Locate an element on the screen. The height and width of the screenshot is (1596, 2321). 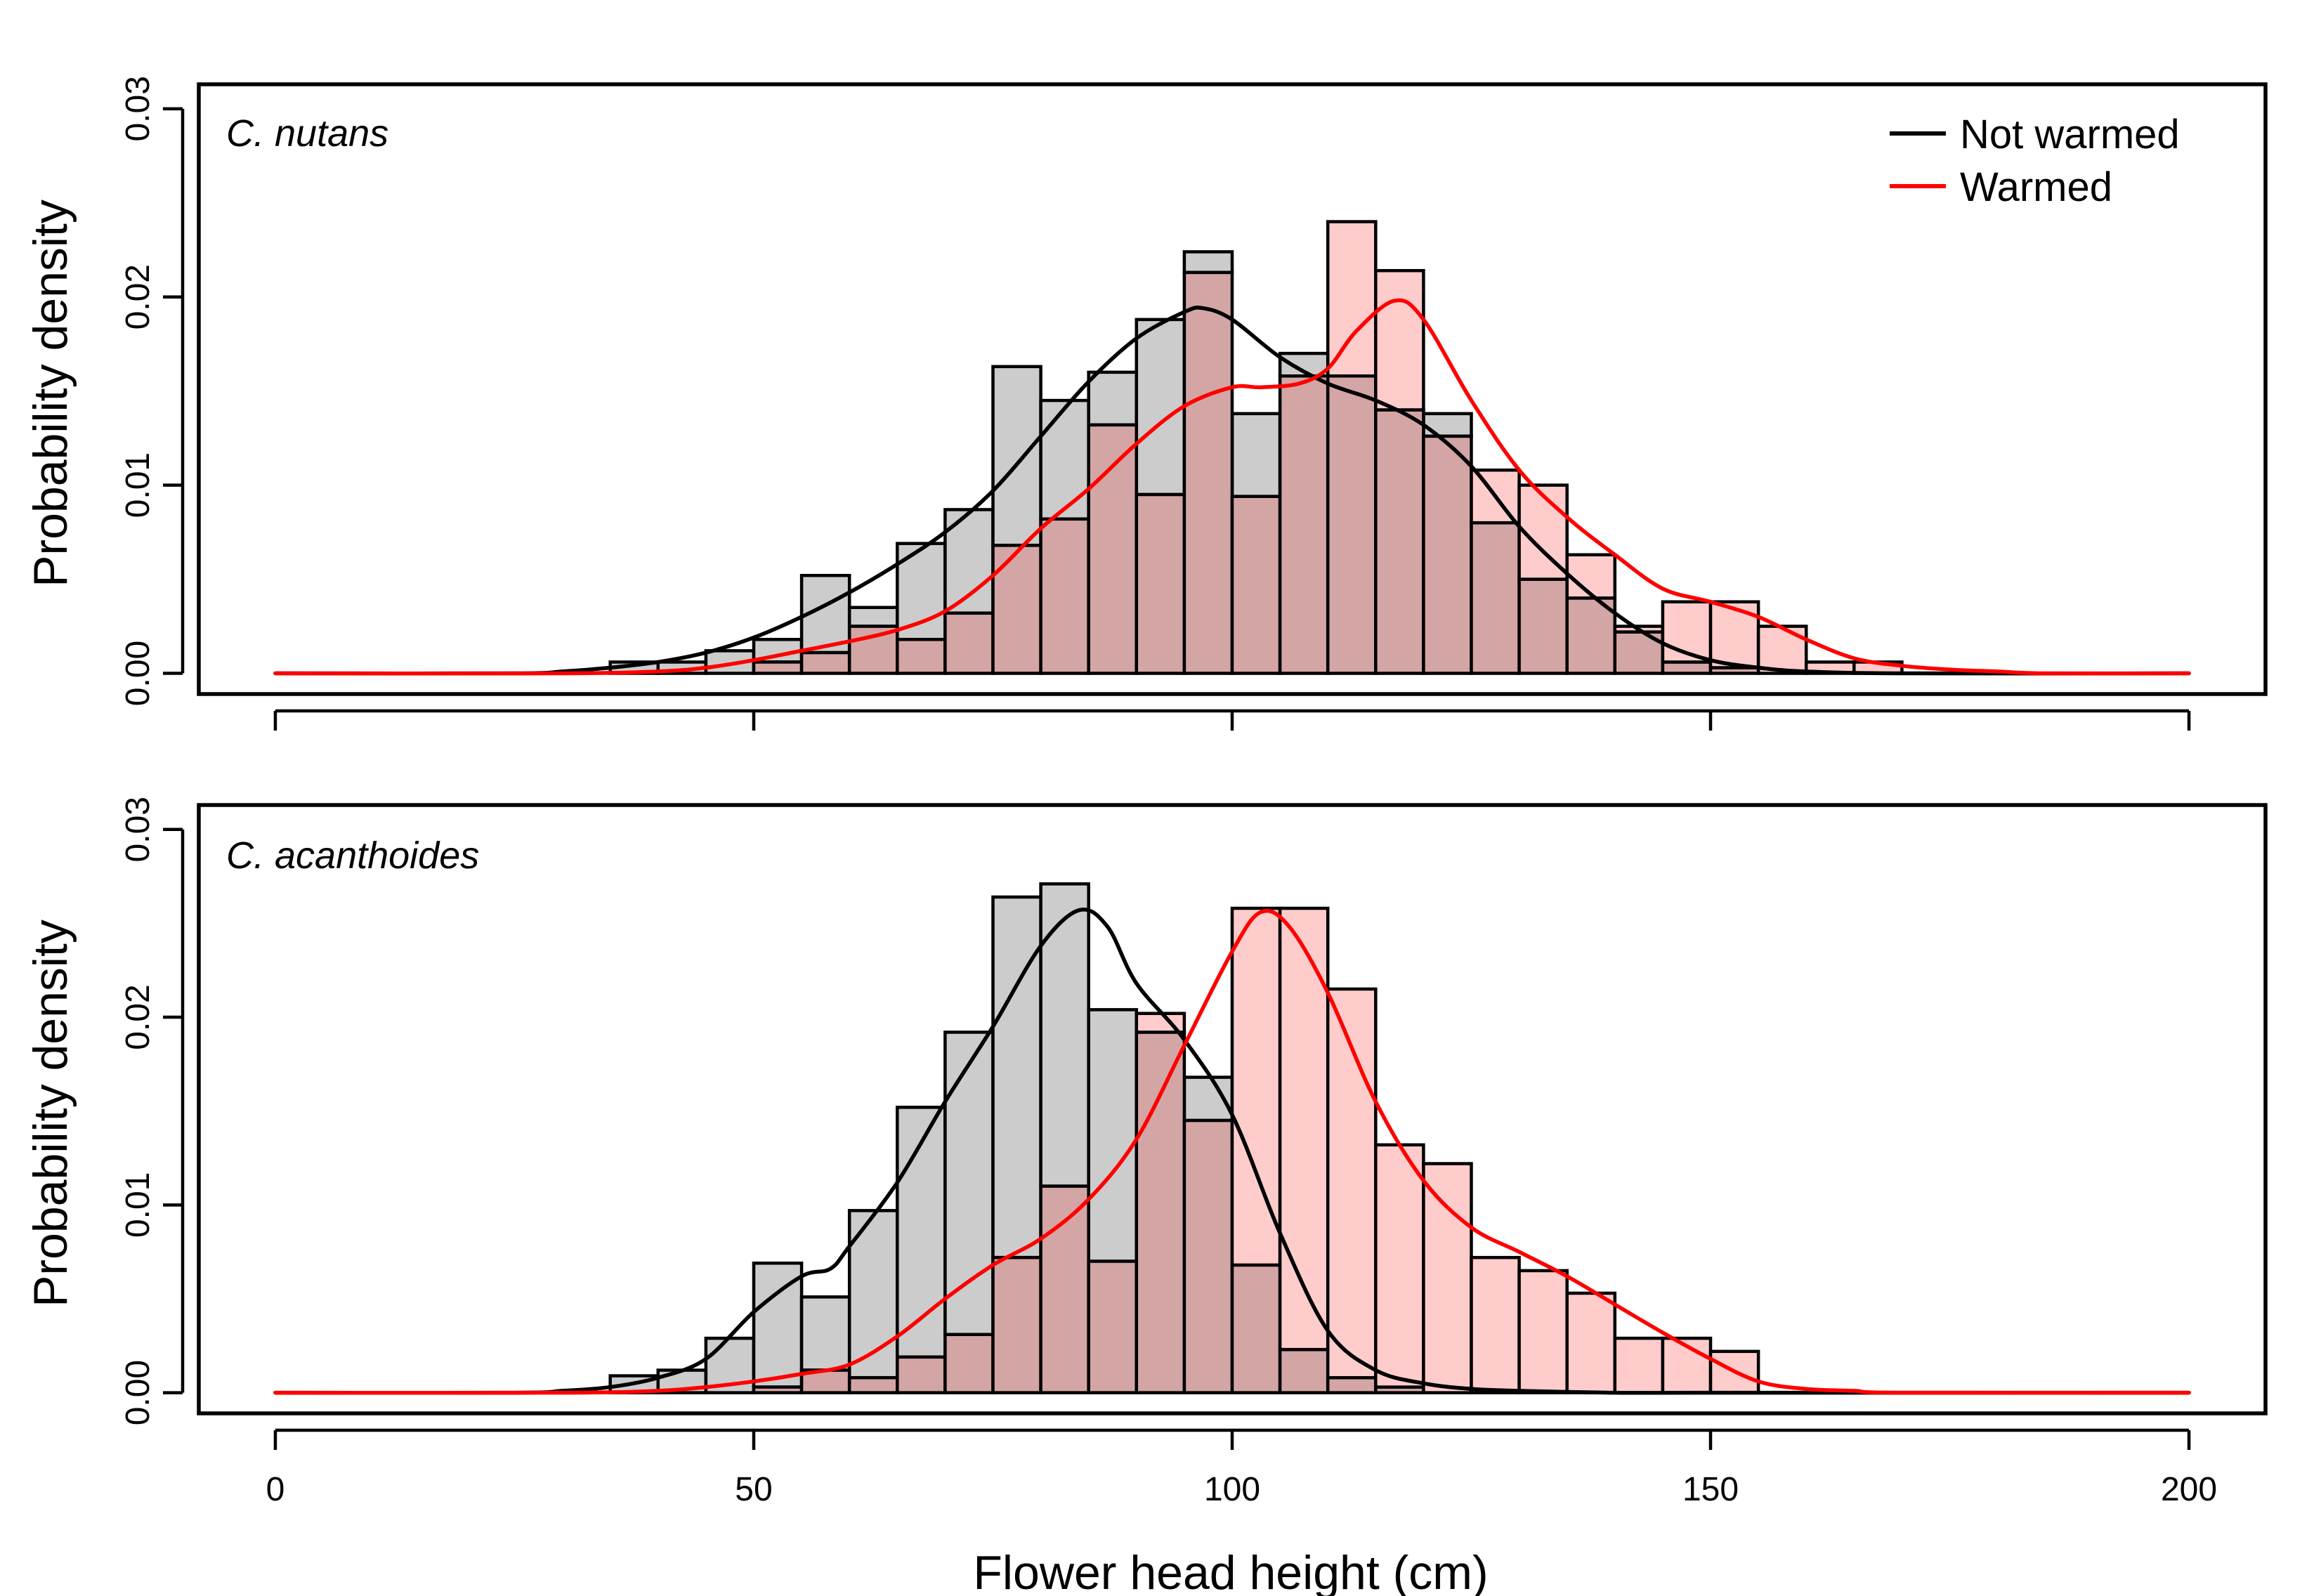
x-tick-label: 50 is located at coordinates (753, 1489).